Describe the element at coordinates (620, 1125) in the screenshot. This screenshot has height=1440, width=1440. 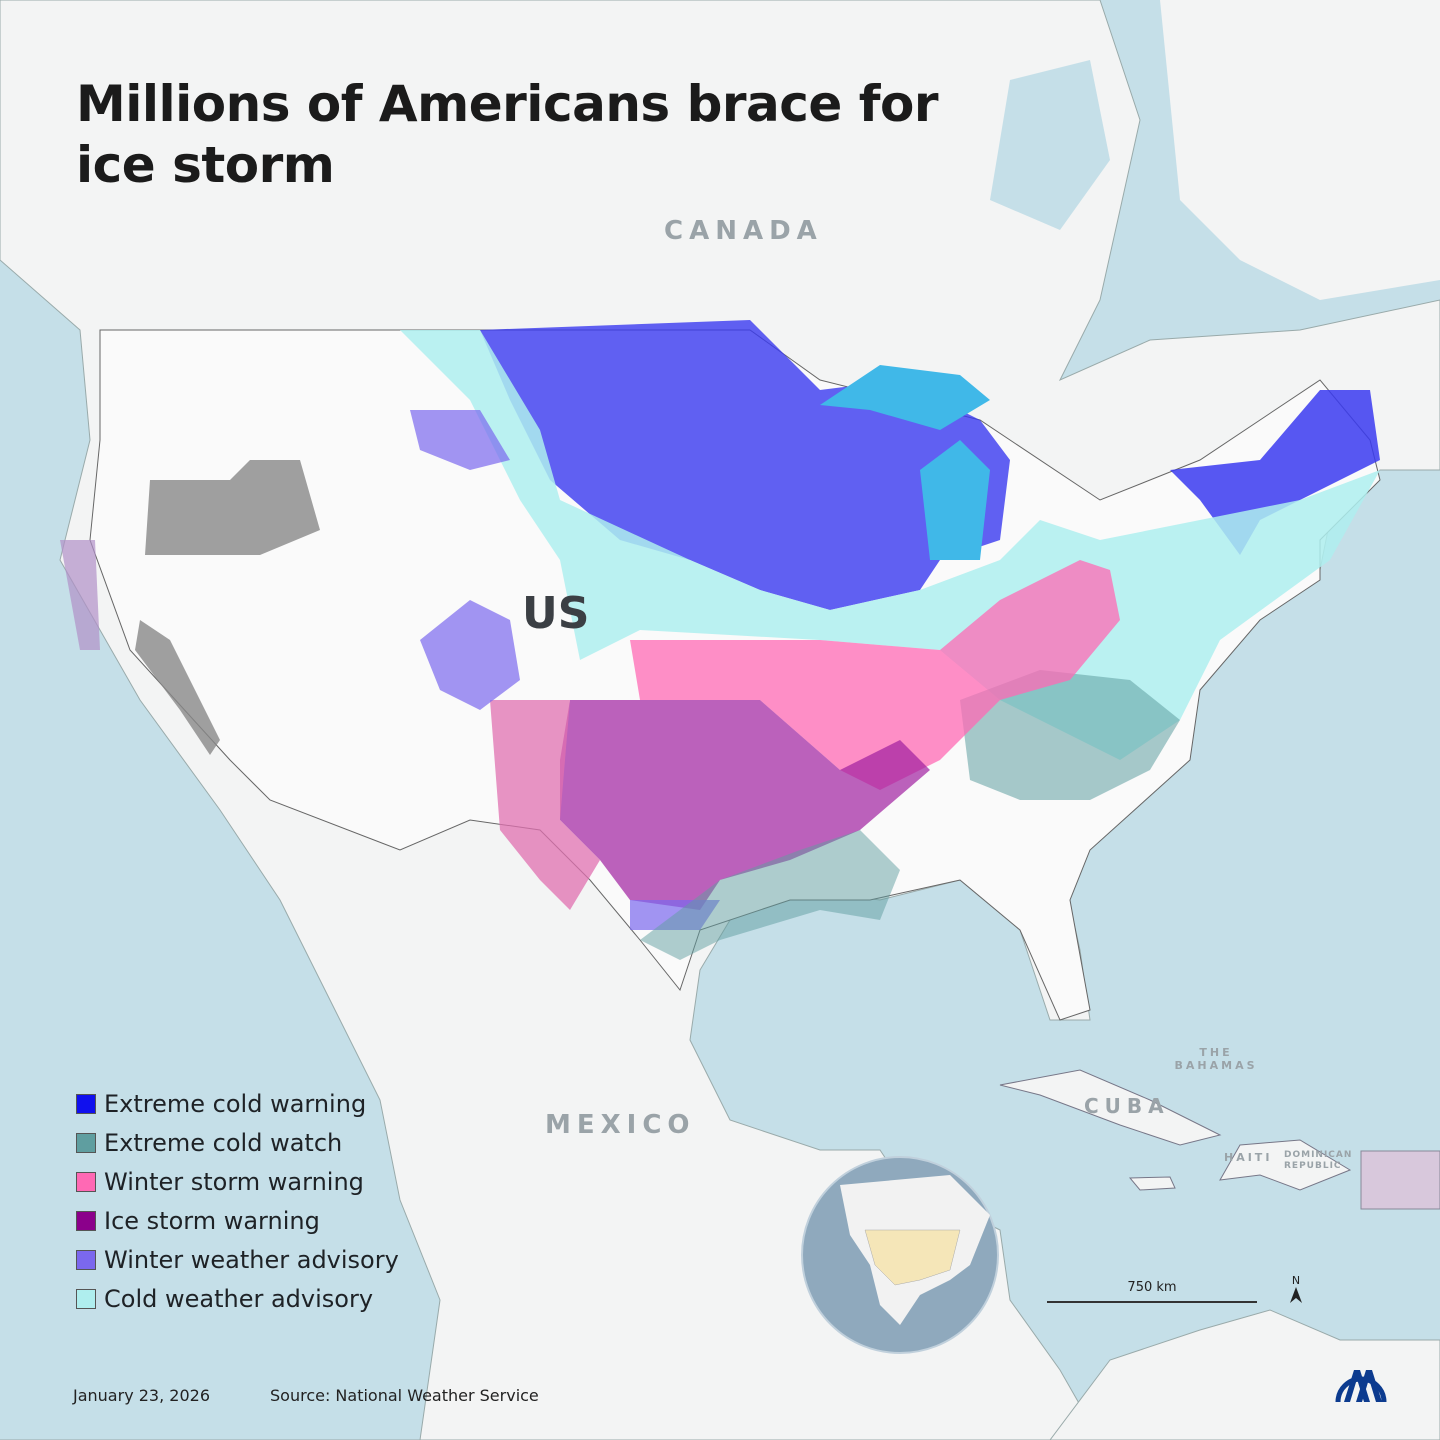
I see `label-mexico: MEXICO` at that location.